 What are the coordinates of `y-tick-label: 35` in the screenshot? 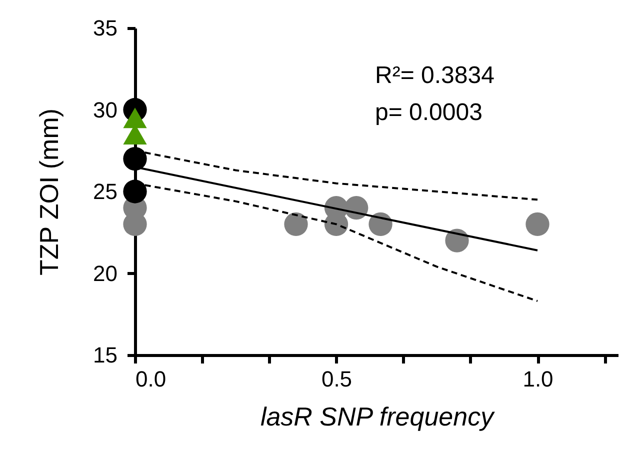 It's located at (105, 28).